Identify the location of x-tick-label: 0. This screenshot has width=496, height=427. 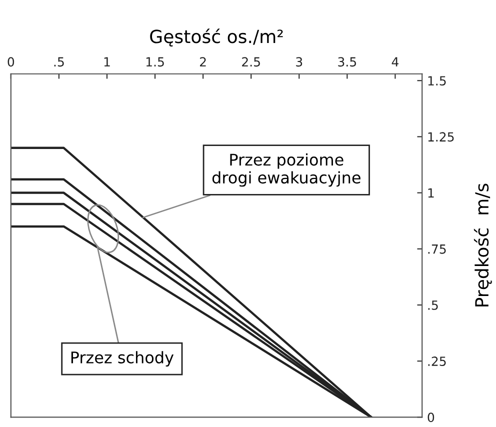
(11, 62).